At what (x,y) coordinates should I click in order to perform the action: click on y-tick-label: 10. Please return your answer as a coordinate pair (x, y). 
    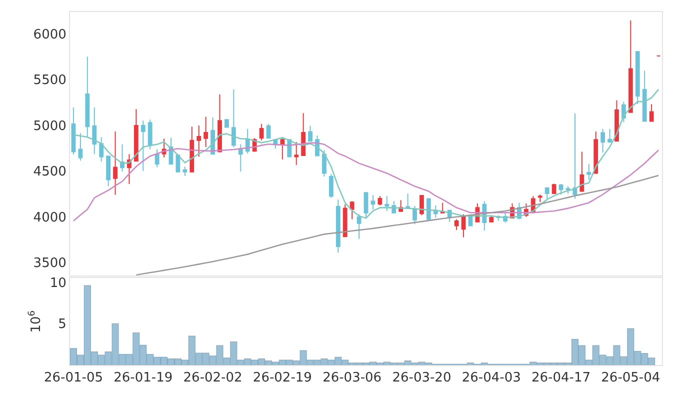
    Looking at the image, I should click on (58, 283).